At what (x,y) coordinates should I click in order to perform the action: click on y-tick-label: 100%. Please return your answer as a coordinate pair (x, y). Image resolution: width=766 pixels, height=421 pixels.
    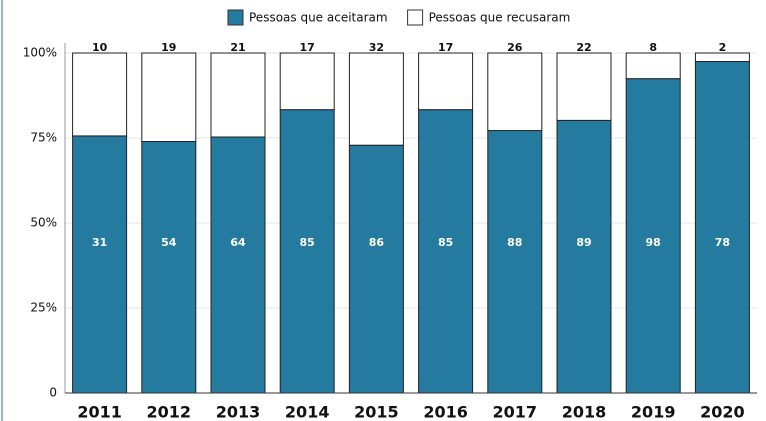
    Looking at the image, I should click on (40, 53).